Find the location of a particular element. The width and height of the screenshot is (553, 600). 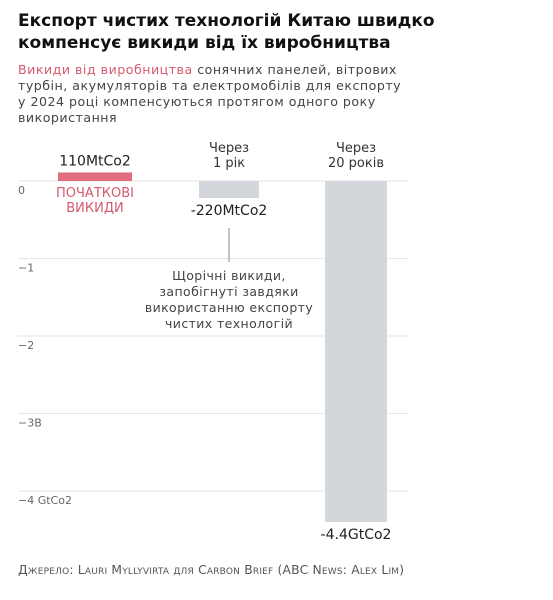

category-header: 1 рік is located at coordinates (229, 163).